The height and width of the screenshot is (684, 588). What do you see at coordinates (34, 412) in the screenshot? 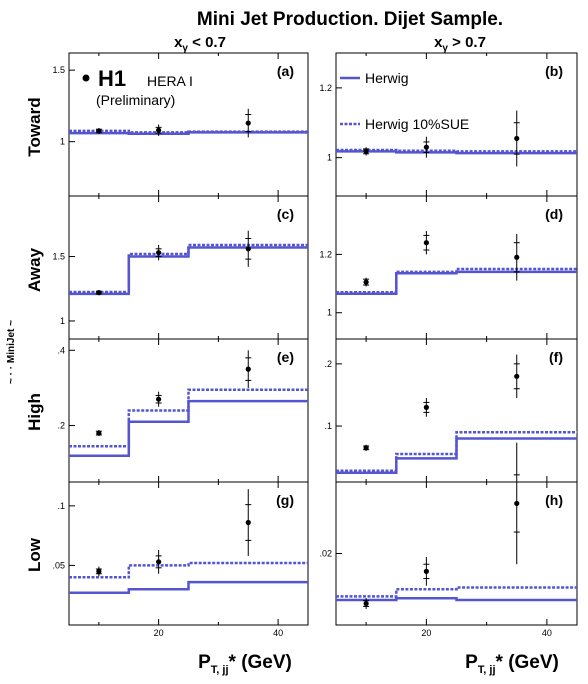
I see `row-label-high: High` at bounding box center [34, 412].